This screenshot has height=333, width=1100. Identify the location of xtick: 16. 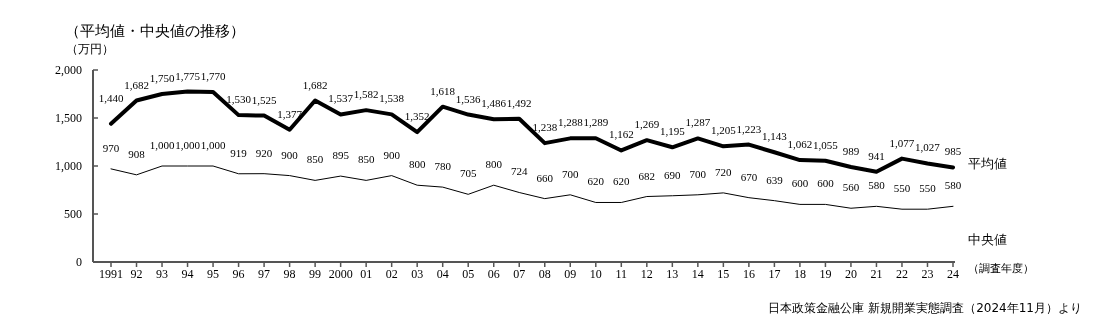
(748, 274).